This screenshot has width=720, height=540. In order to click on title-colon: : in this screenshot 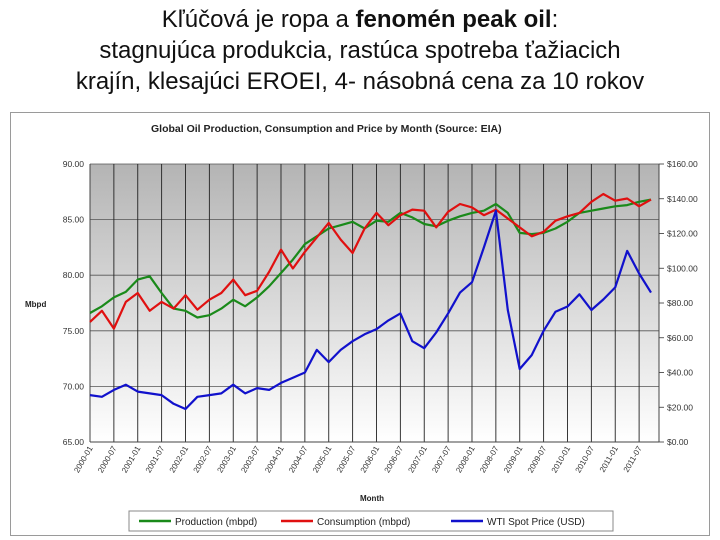, I will do `click(555, 19)`.